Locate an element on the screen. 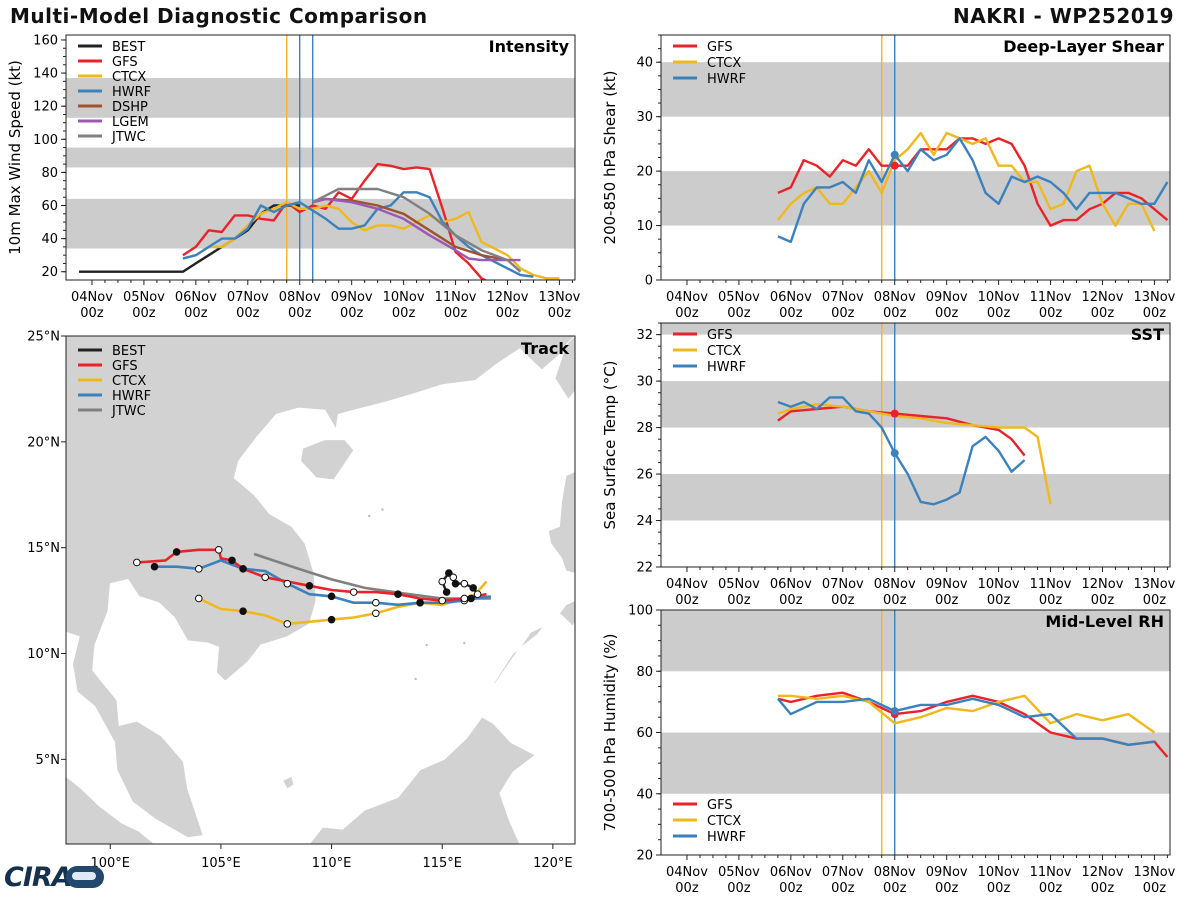 The width and height of the screenshot is (1200, 900). y-tick-label: 140 is located at coordinates (45, 74).